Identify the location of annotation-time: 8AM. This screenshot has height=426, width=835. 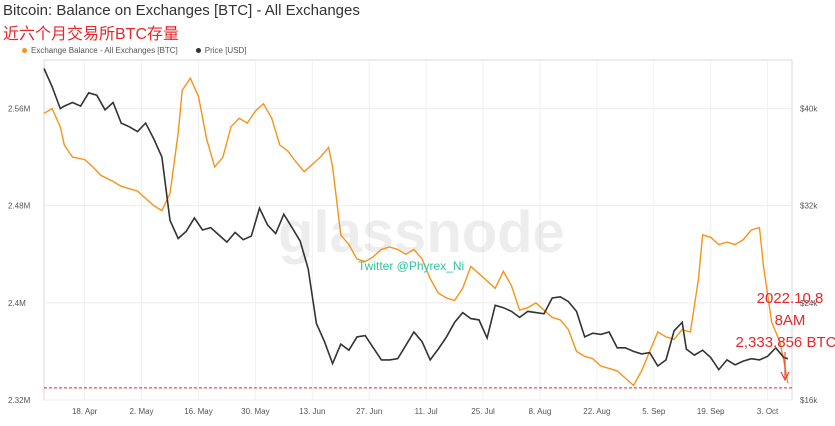
(790, 320).